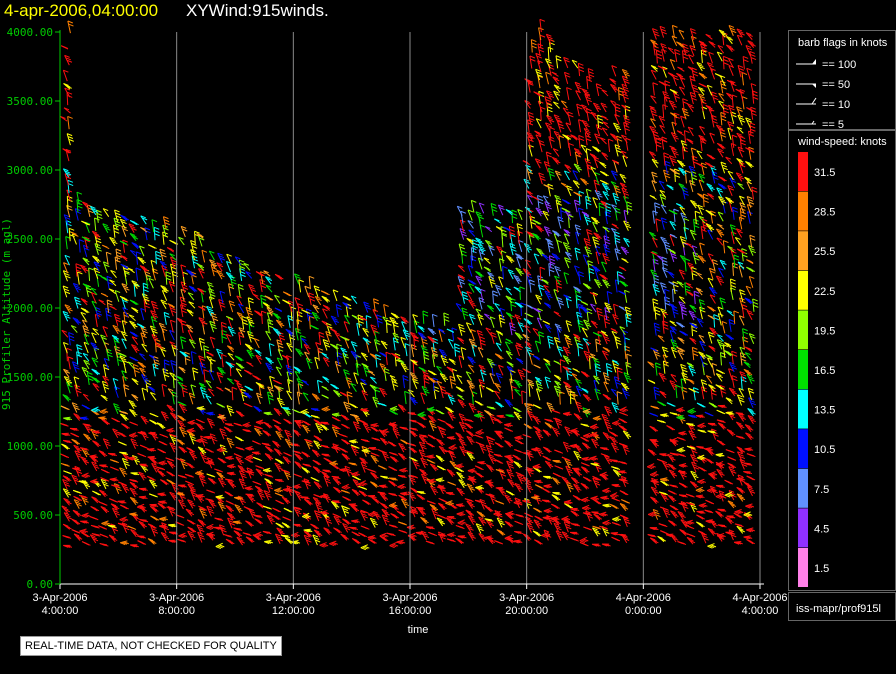 The image size is (896, 674). Describe the element at coordinates (824, 331) in the screenshot. I see `speed-label: 19.5` at that location.